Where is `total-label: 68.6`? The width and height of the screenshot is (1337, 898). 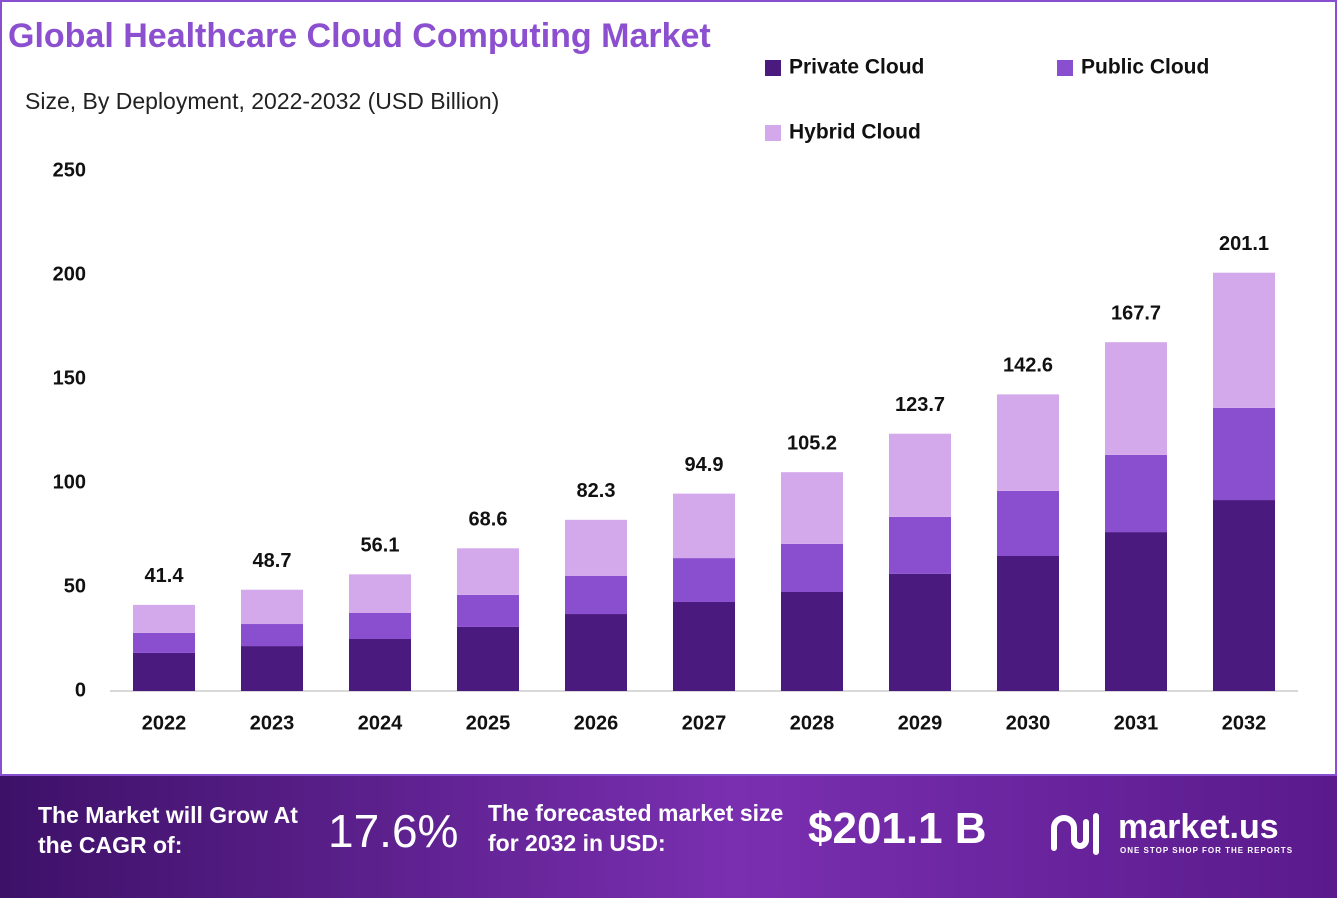 total-label: 68.6 is located at coordinates (488, 520).